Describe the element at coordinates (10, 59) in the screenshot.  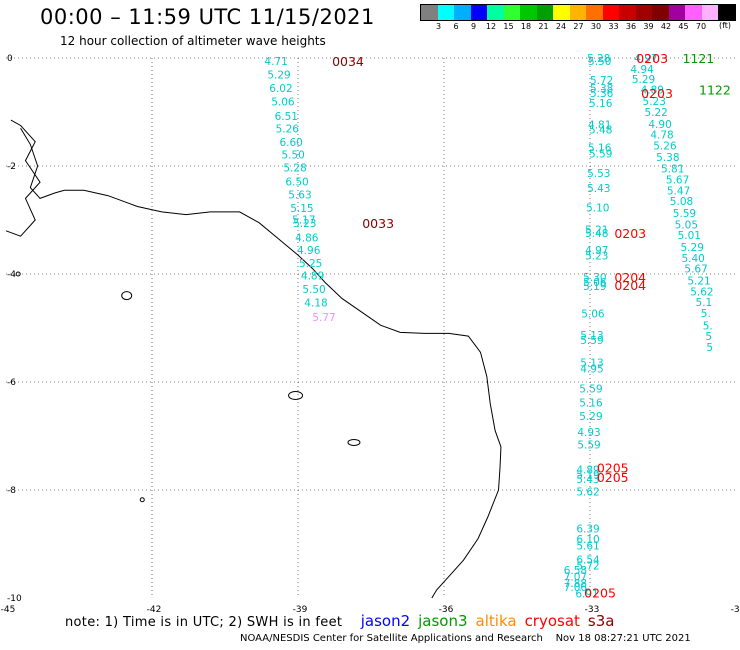
I see `lat-tick-label: 0` at that location.